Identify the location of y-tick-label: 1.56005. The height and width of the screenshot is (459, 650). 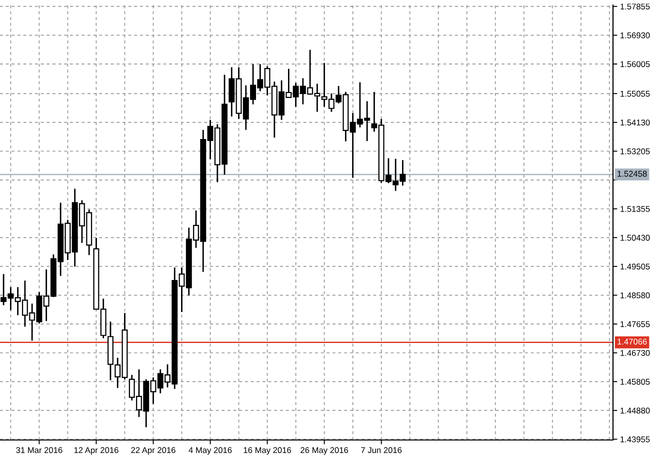
(635, 64).